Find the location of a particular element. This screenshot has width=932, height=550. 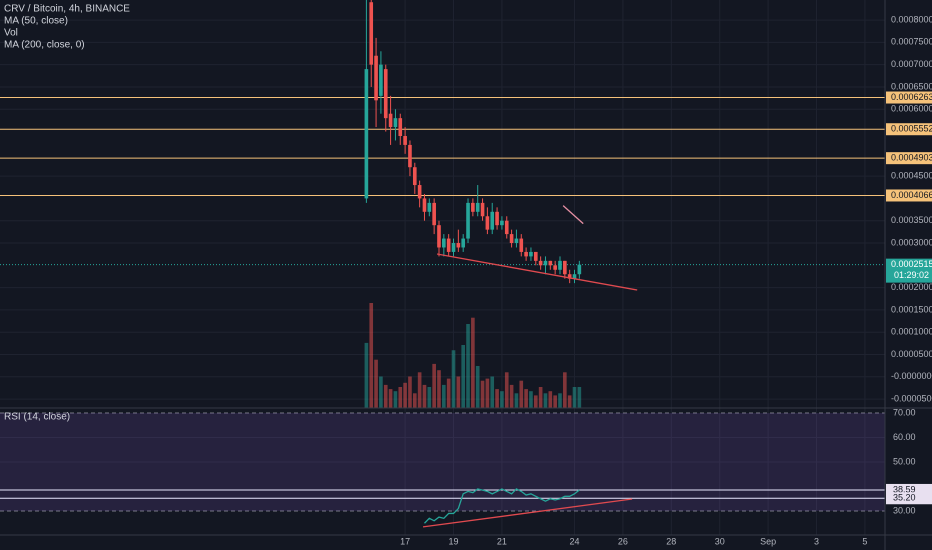

level-label: 0.0006263 is located at coordinates (911, 97).